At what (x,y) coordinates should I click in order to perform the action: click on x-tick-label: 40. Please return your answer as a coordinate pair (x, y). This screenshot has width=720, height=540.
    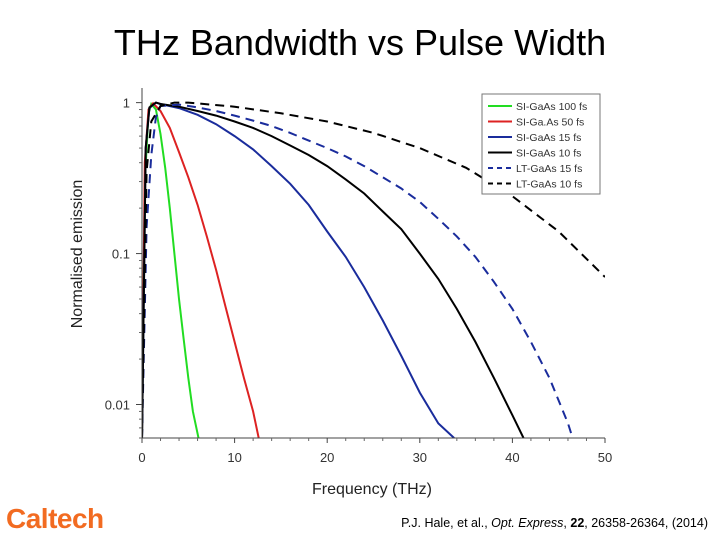
    Looking at the image, I should click on (512, 457).